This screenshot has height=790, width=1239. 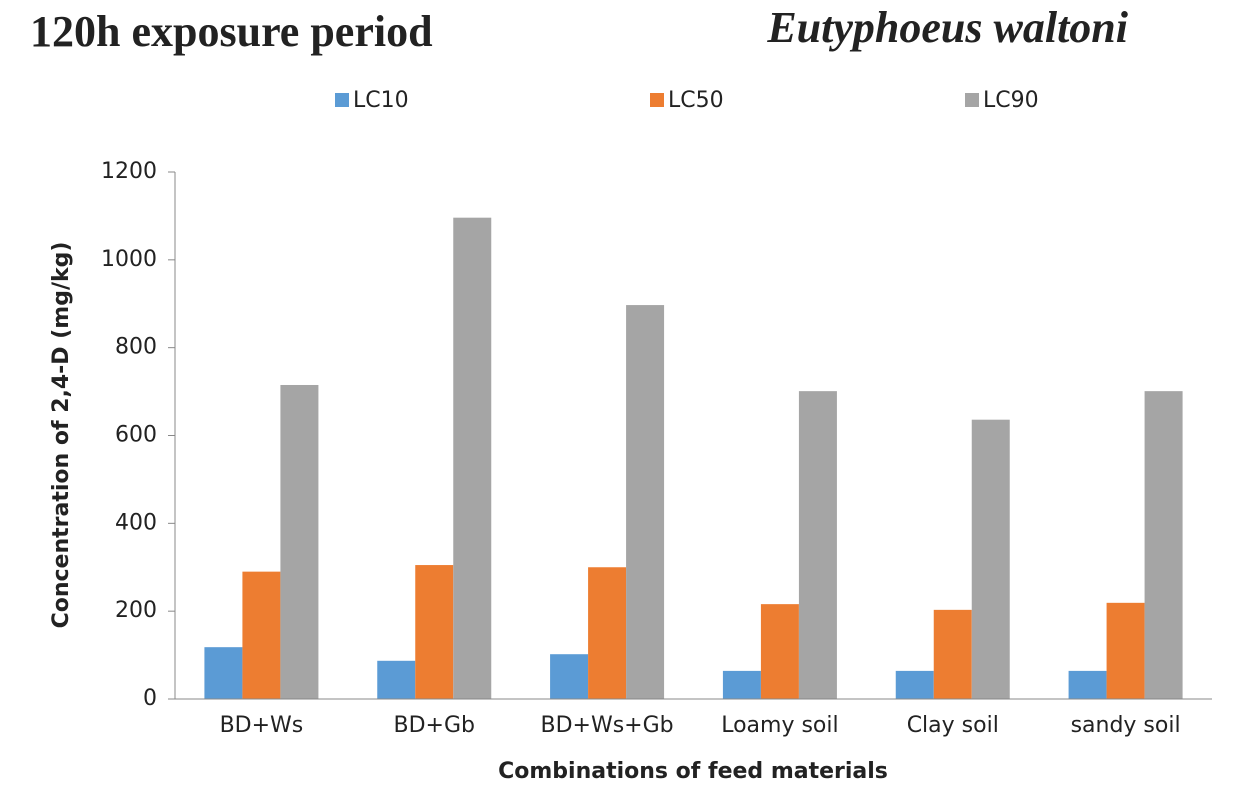 I want to click on legend-label: LC10, so click(x=381, y=100).